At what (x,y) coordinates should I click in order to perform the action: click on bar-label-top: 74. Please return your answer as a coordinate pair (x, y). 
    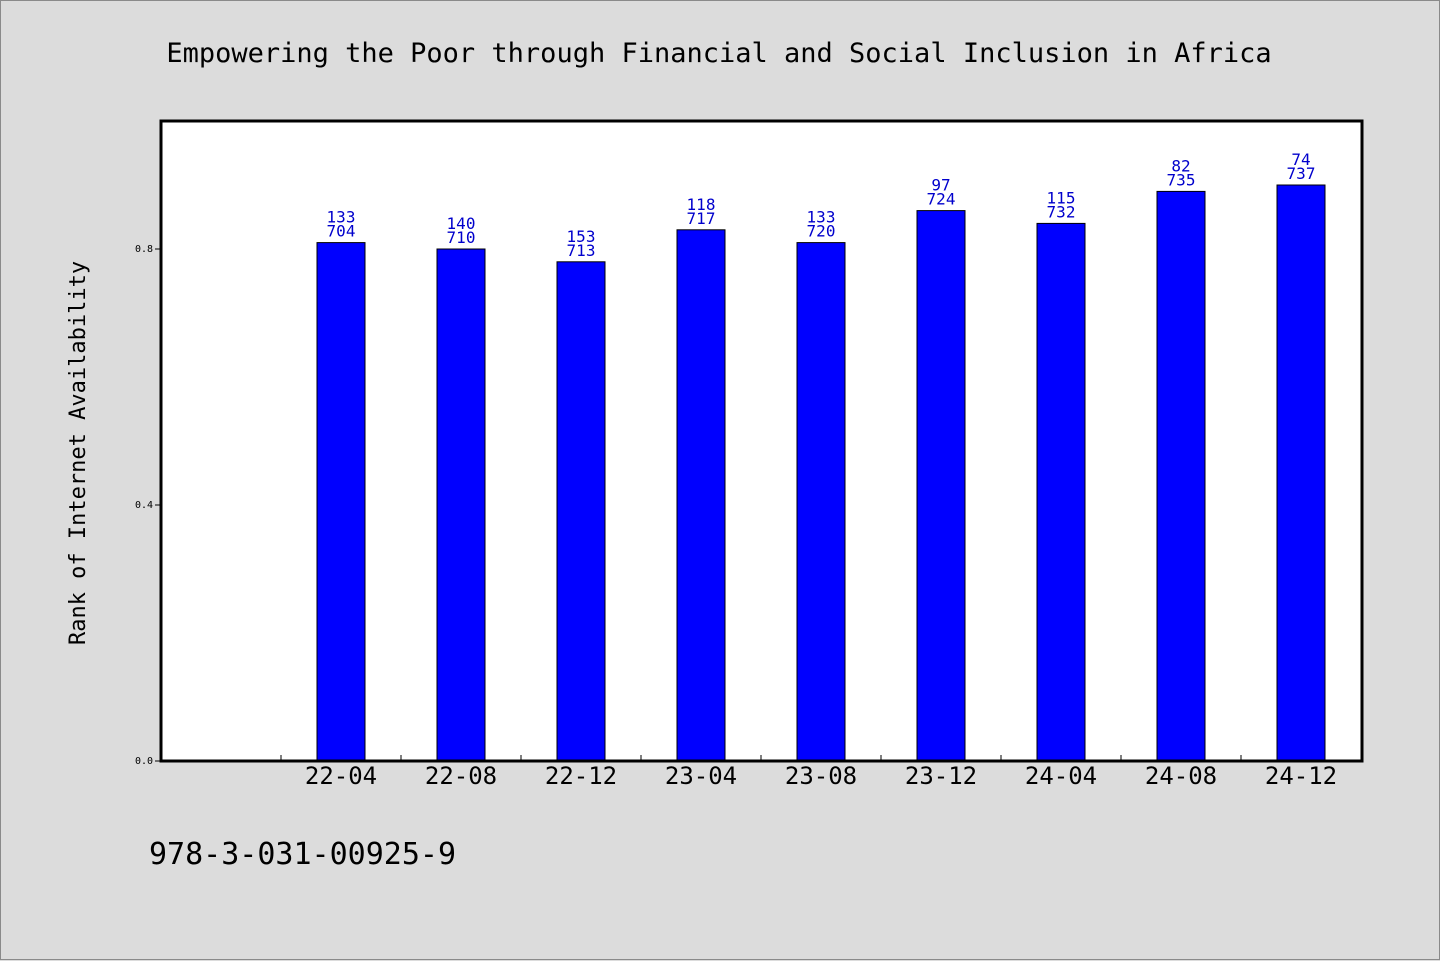
    Looking at the image, I should click on (1300, 159).